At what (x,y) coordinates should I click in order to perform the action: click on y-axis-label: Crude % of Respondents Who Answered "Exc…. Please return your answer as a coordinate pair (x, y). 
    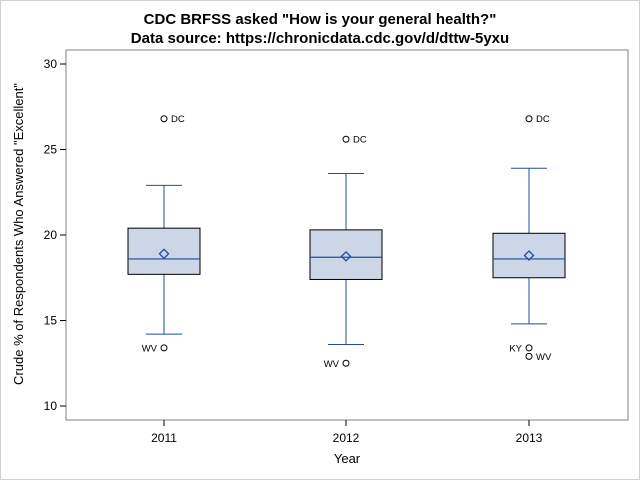
    Looking at the image, I should click on (18, 234).